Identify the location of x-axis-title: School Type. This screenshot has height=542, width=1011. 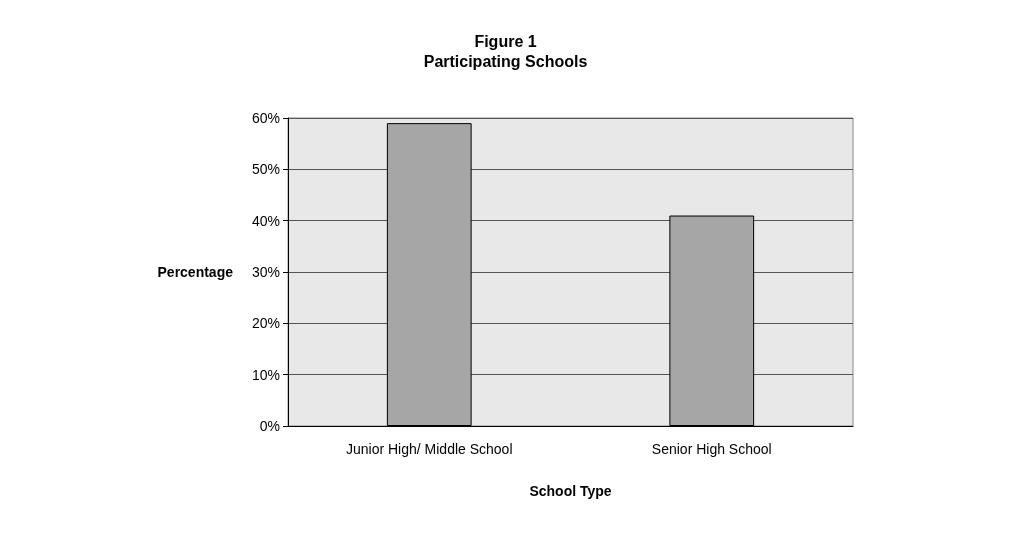
(570, 491).